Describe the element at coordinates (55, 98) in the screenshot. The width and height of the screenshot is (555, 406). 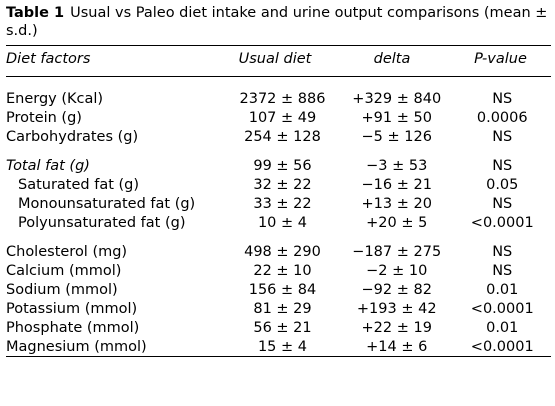
I see `factor-cell: Energy (Kcal)` at that location.